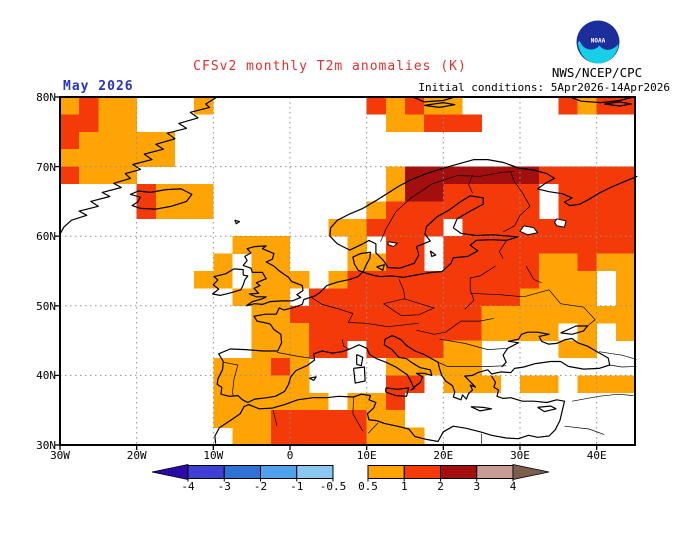  I want to click on chart-title: CFSv2 monthly T2m anomalies (K), so click(330, 66).